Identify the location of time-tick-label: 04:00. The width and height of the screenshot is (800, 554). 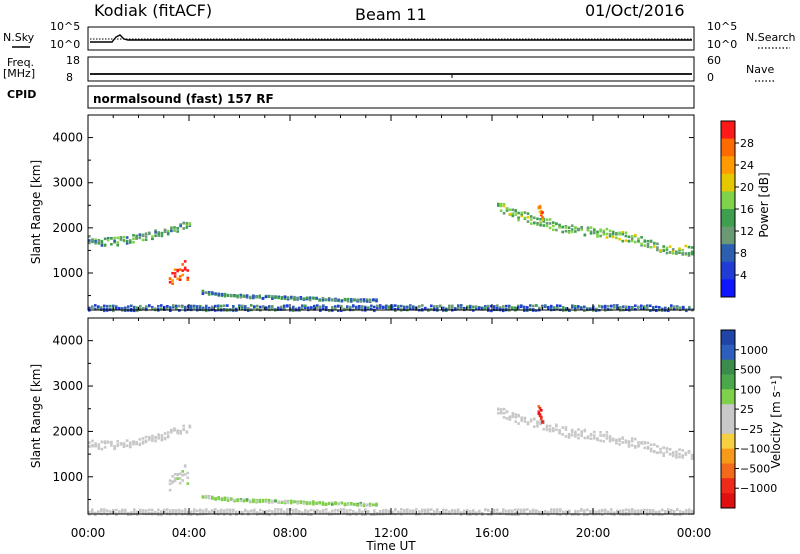
(189, 533).